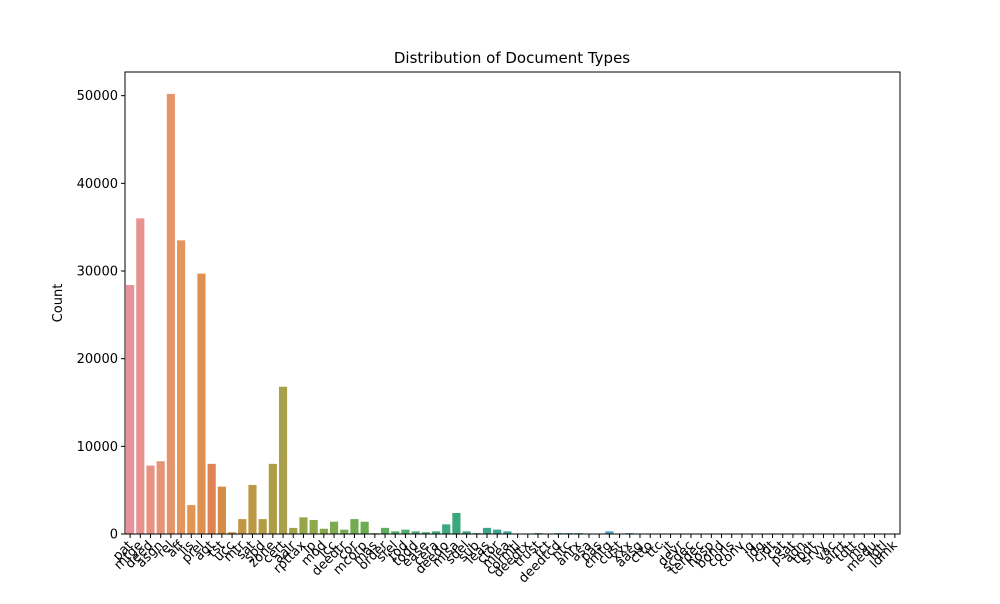 Image resolution: width=1000 pixels, height=604 pixels. Describe the element at coordinates (97, 184) in the screenshot. I see `y-tick-label: 40000` at that location.